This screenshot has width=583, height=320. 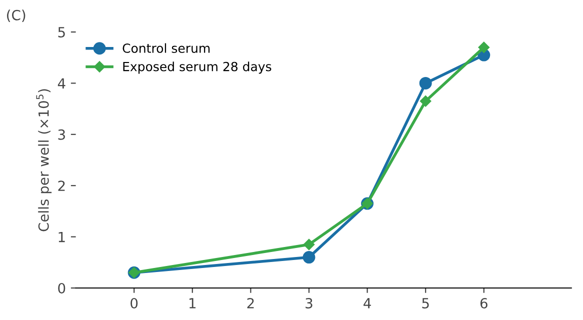 I want to click on x-tick-label: 2, so click(x=250, y=303).